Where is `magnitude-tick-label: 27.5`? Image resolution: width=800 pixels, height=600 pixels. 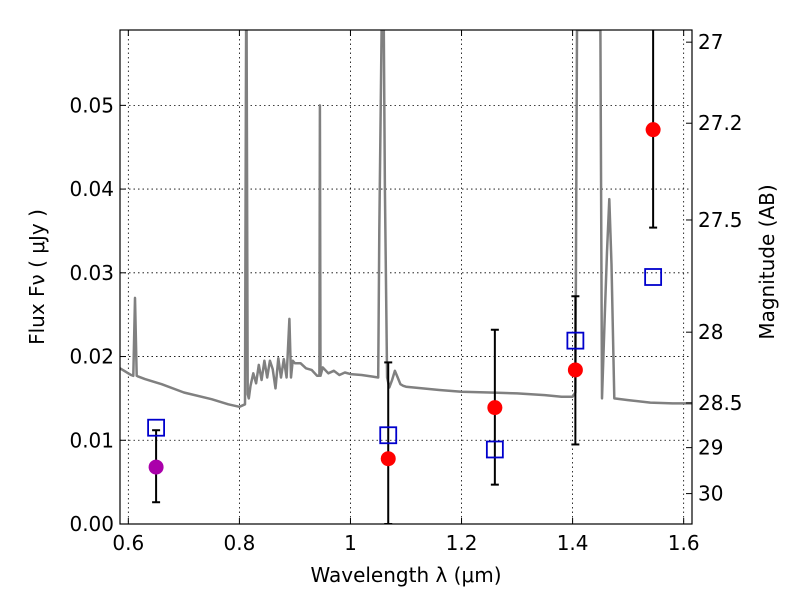 magnitude-tick-label: 27.5 is located at coordinates (720, 220).